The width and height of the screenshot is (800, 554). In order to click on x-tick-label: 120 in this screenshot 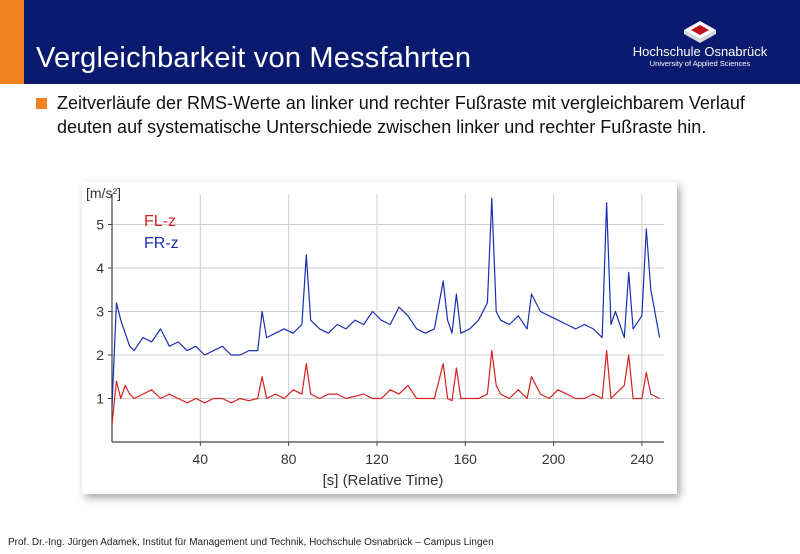, I will do `click(377, 459)`.